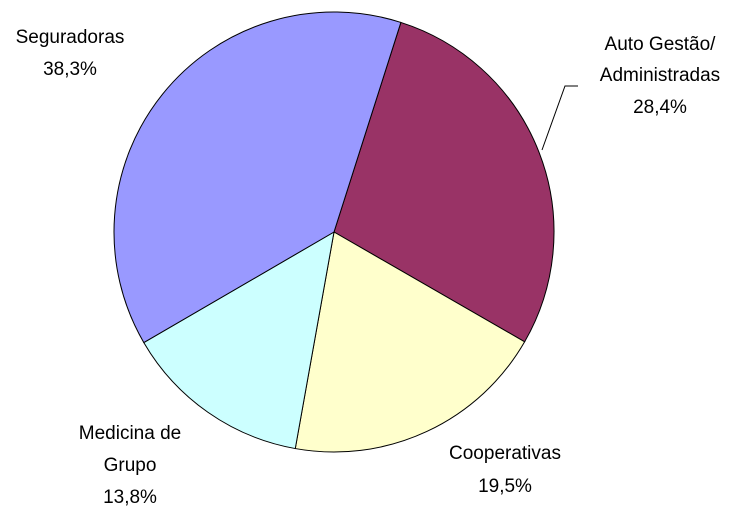  Describe the element at coordinates (559, 118) in the screenshot. I see `leader-line` at that location.